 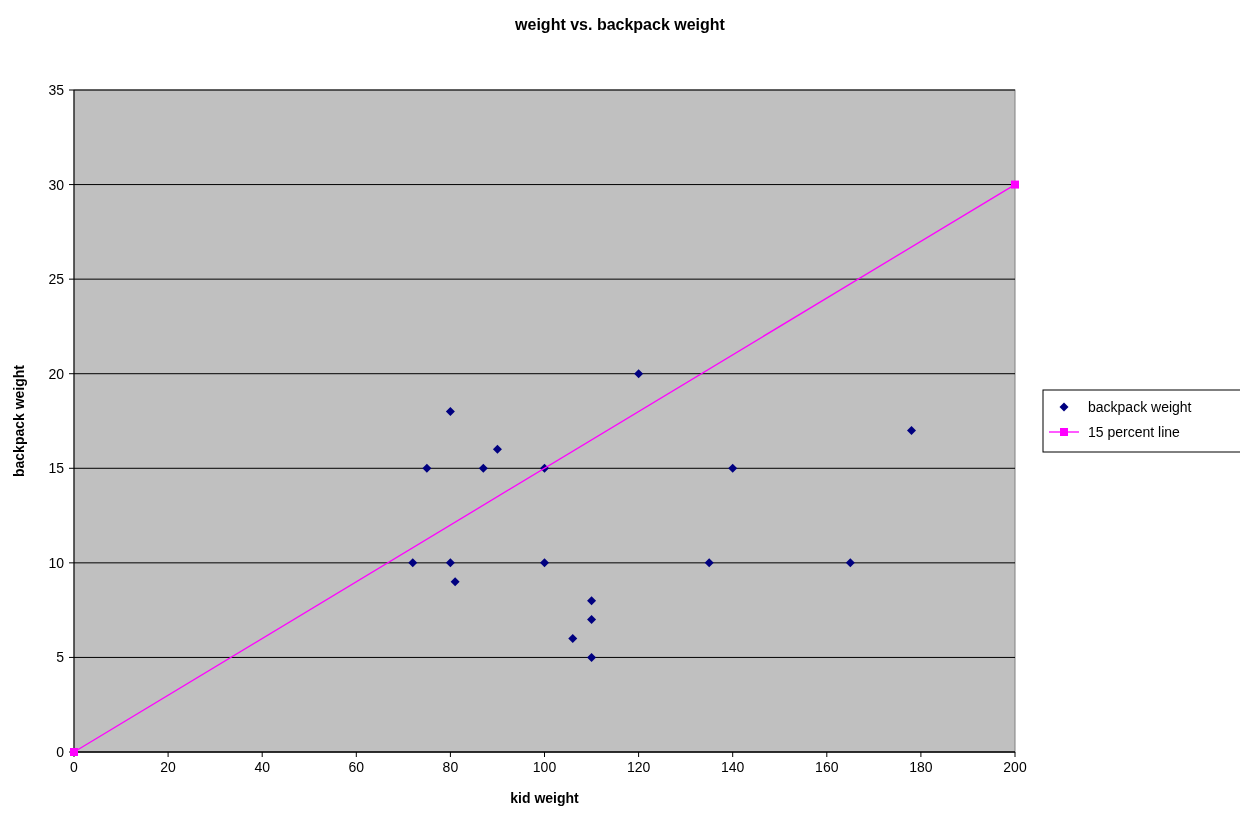 What do you see at coordinates (1140, 407) in the screenshot?
I see `legend-label: backpack weight` at bounding box center [1140, 407].